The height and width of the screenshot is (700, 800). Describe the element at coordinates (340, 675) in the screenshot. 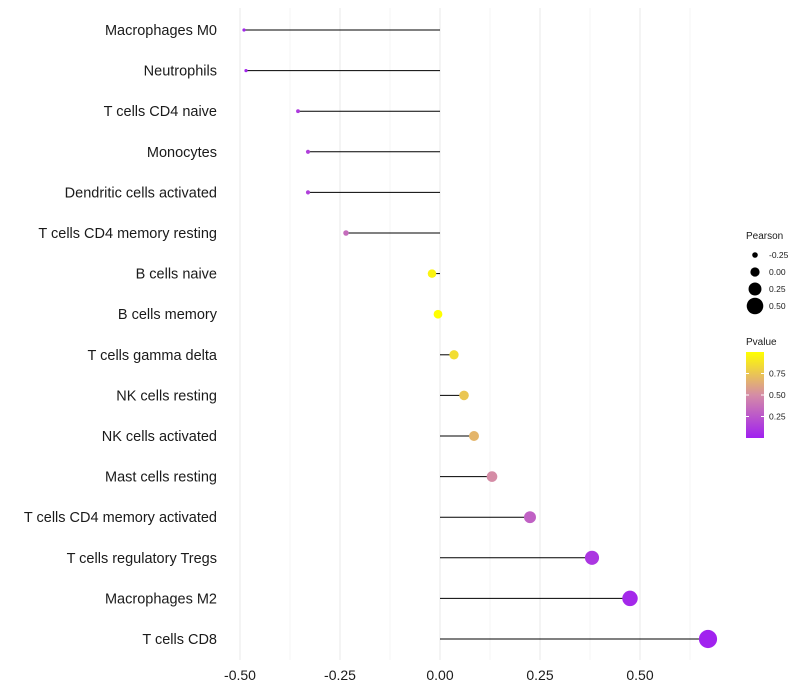

I see `x-tick-label: -0.25` at that location.